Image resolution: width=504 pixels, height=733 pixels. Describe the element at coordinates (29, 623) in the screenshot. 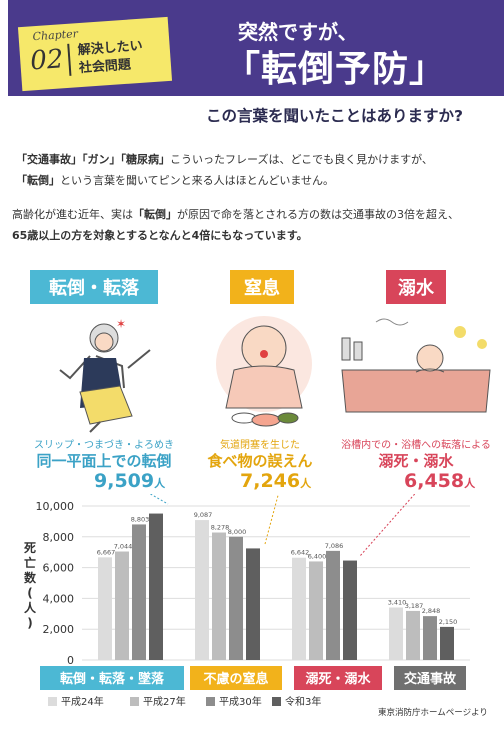

I see `y-axis-label-char: )` at that location.